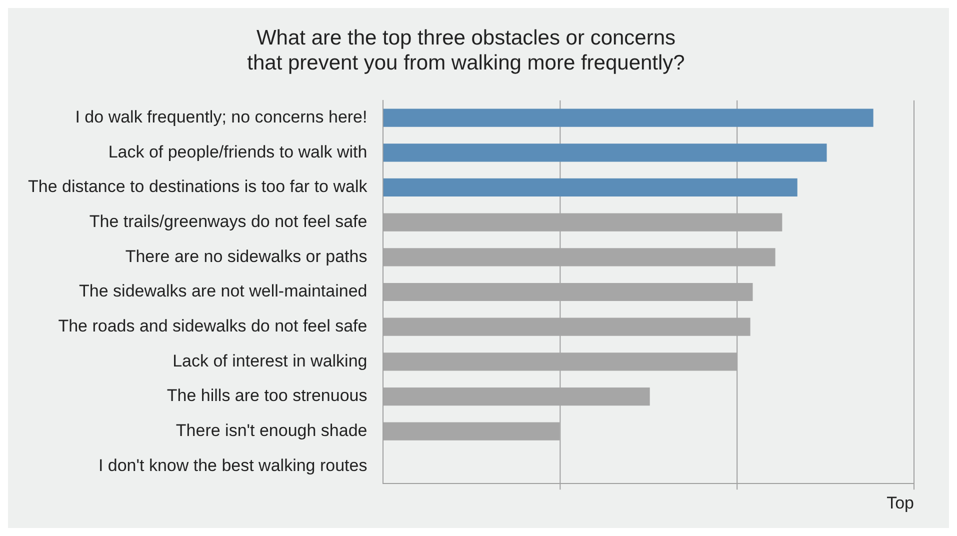 The image size is (957, 536). What do you see at coordinates (272, 430) in the screenshot?
I see `y-tick-label: There isn't enough shade` at bounding box center [272, 430].